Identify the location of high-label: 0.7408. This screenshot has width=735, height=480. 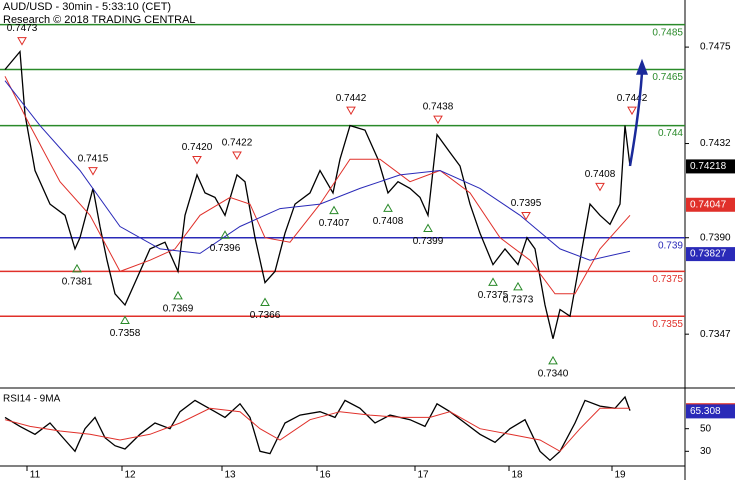
(600, 174).